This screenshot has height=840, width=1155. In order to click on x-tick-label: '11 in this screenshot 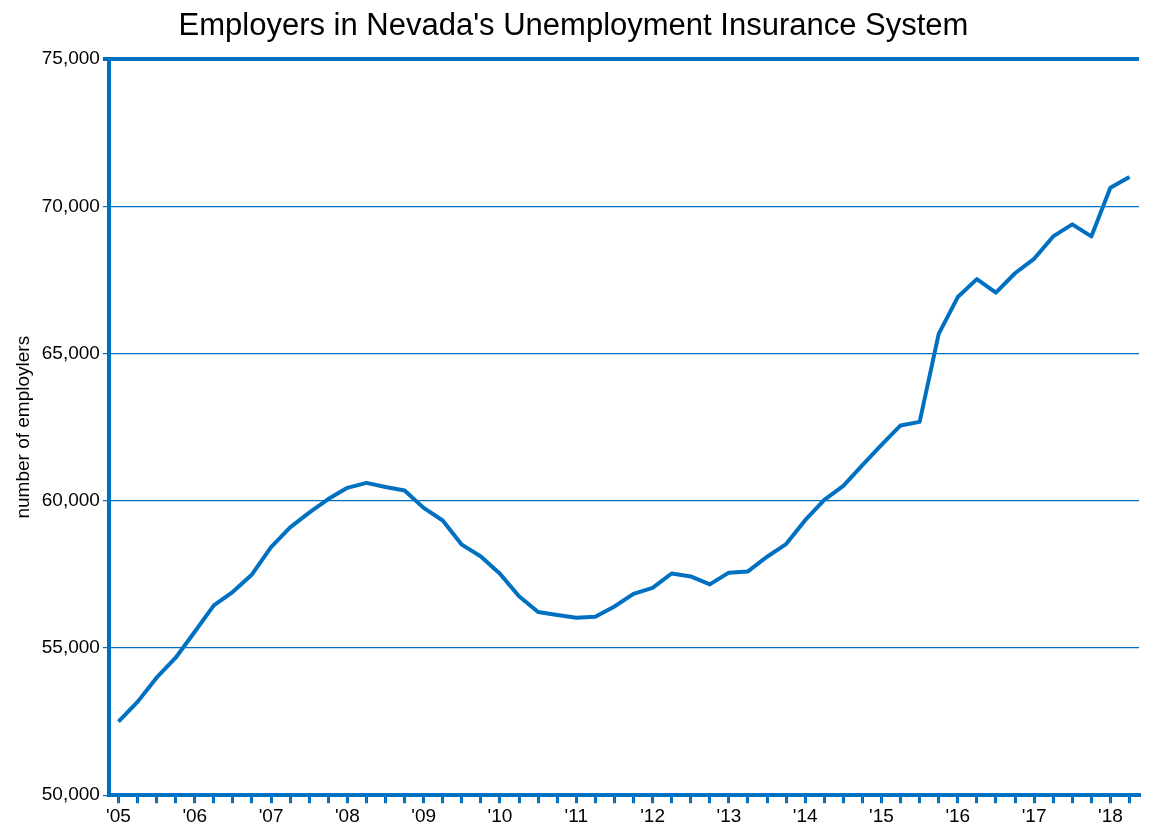, I will do `click(576, 815)`.